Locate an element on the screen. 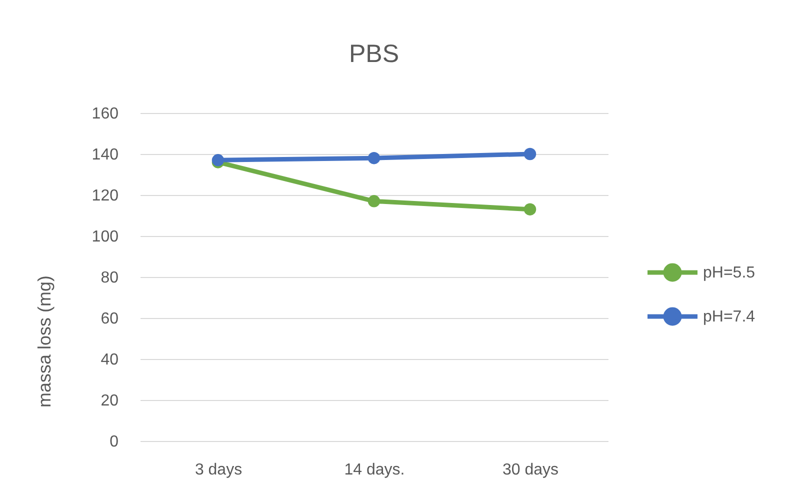 The image size is (795, 498). y-tick-label: 60 is located at coordinates (109, 319).